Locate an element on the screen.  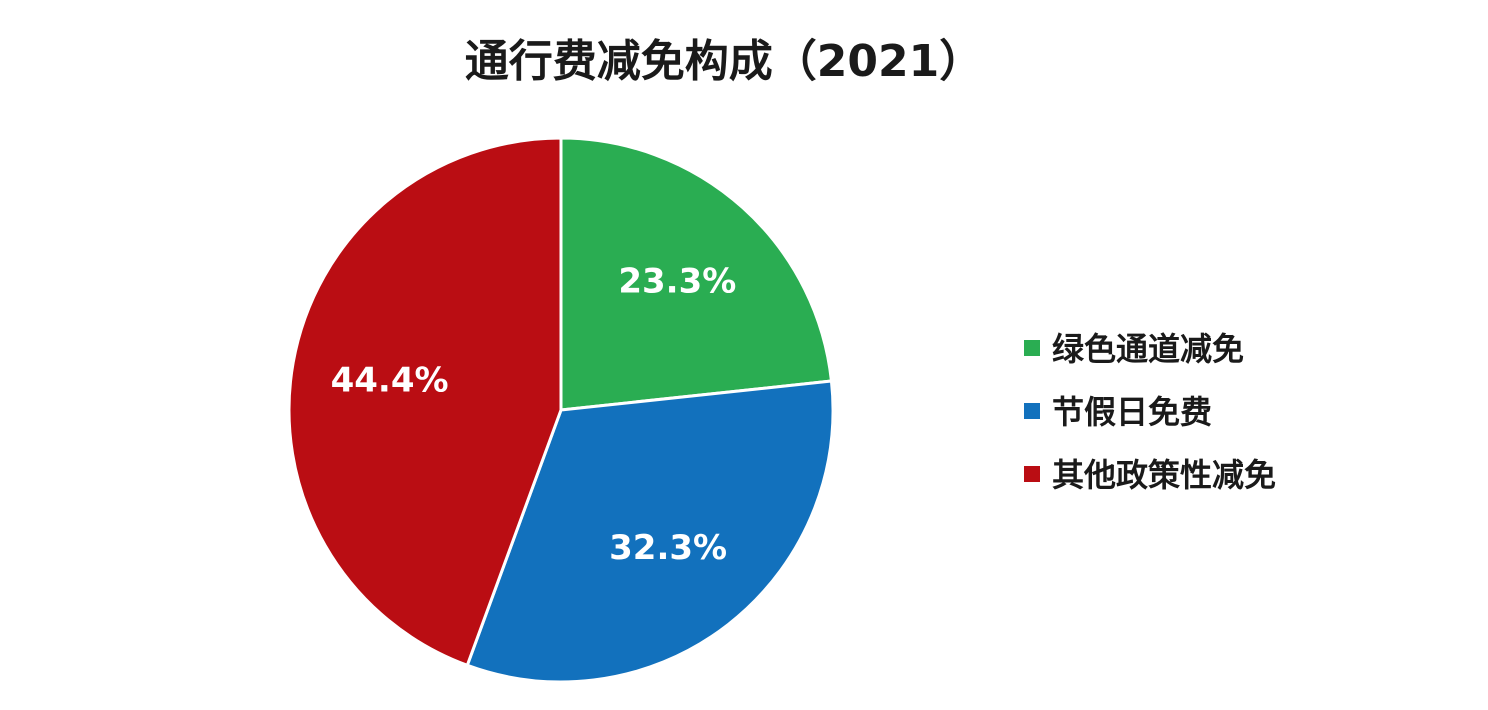
pie-slice-holiday-free is located at coordinates (650, 531).